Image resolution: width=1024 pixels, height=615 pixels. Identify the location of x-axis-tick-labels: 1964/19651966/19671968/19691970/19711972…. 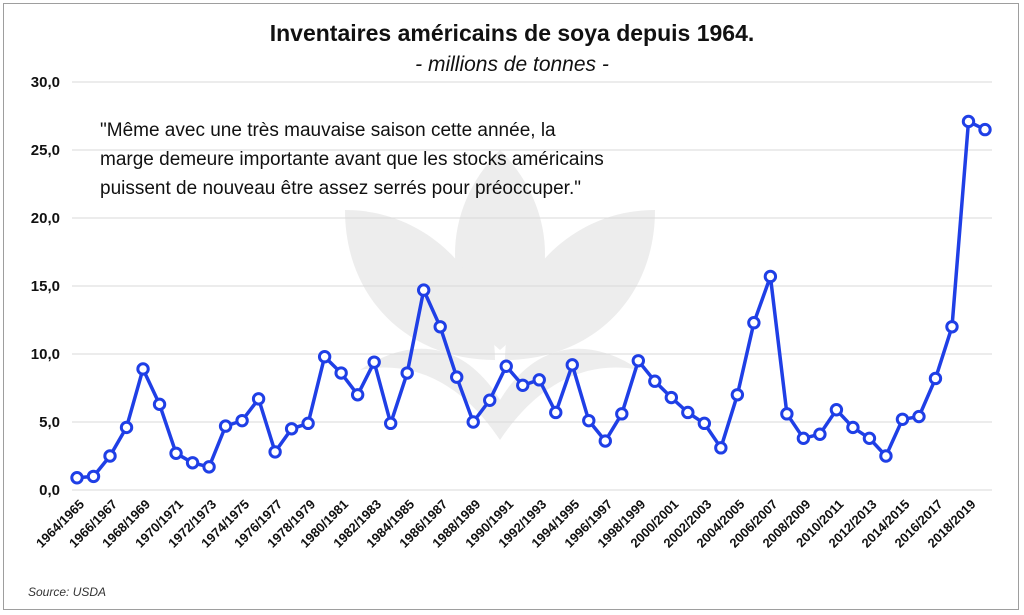
(506, 524).